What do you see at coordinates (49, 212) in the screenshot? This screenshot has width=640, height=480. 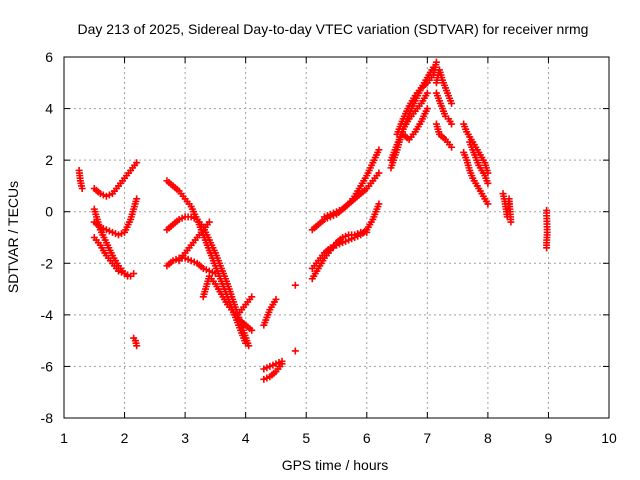 I see `y-tick-label: 0` at bounding box center [49, 212].